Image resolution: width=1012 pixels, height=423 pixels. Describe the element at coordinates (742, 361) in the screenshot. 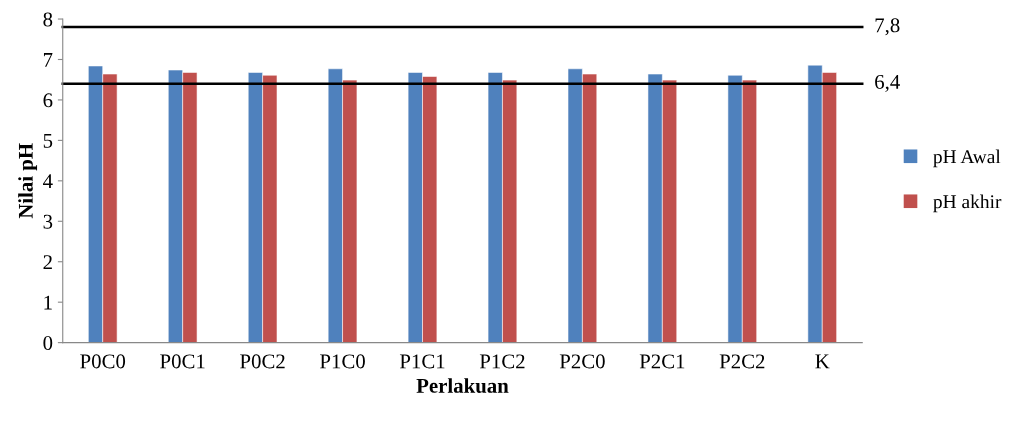

I see `x-tick-label: P2C2` at that location.